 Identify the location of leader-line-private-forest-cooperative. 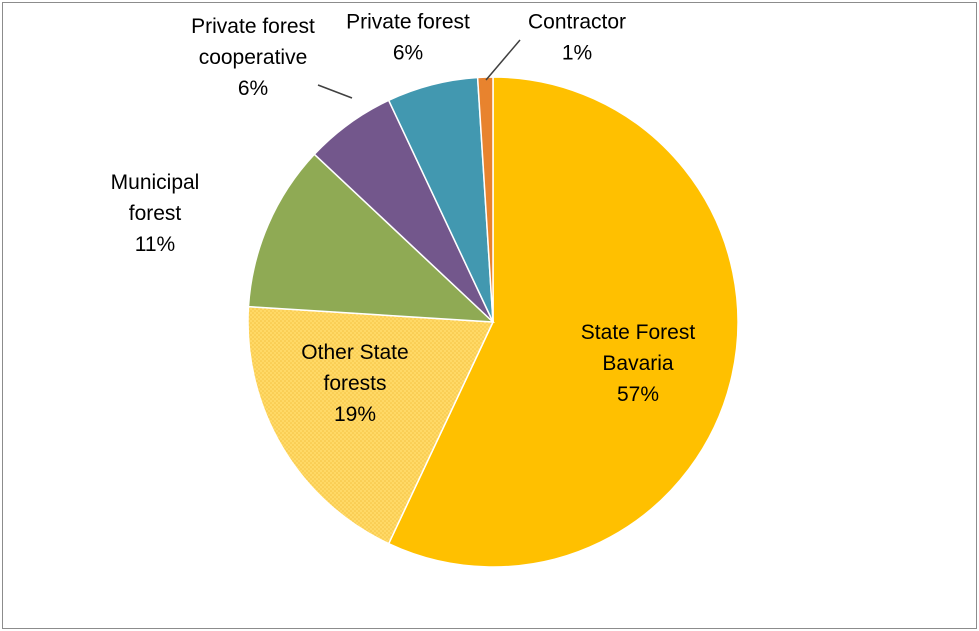
(335, 91).